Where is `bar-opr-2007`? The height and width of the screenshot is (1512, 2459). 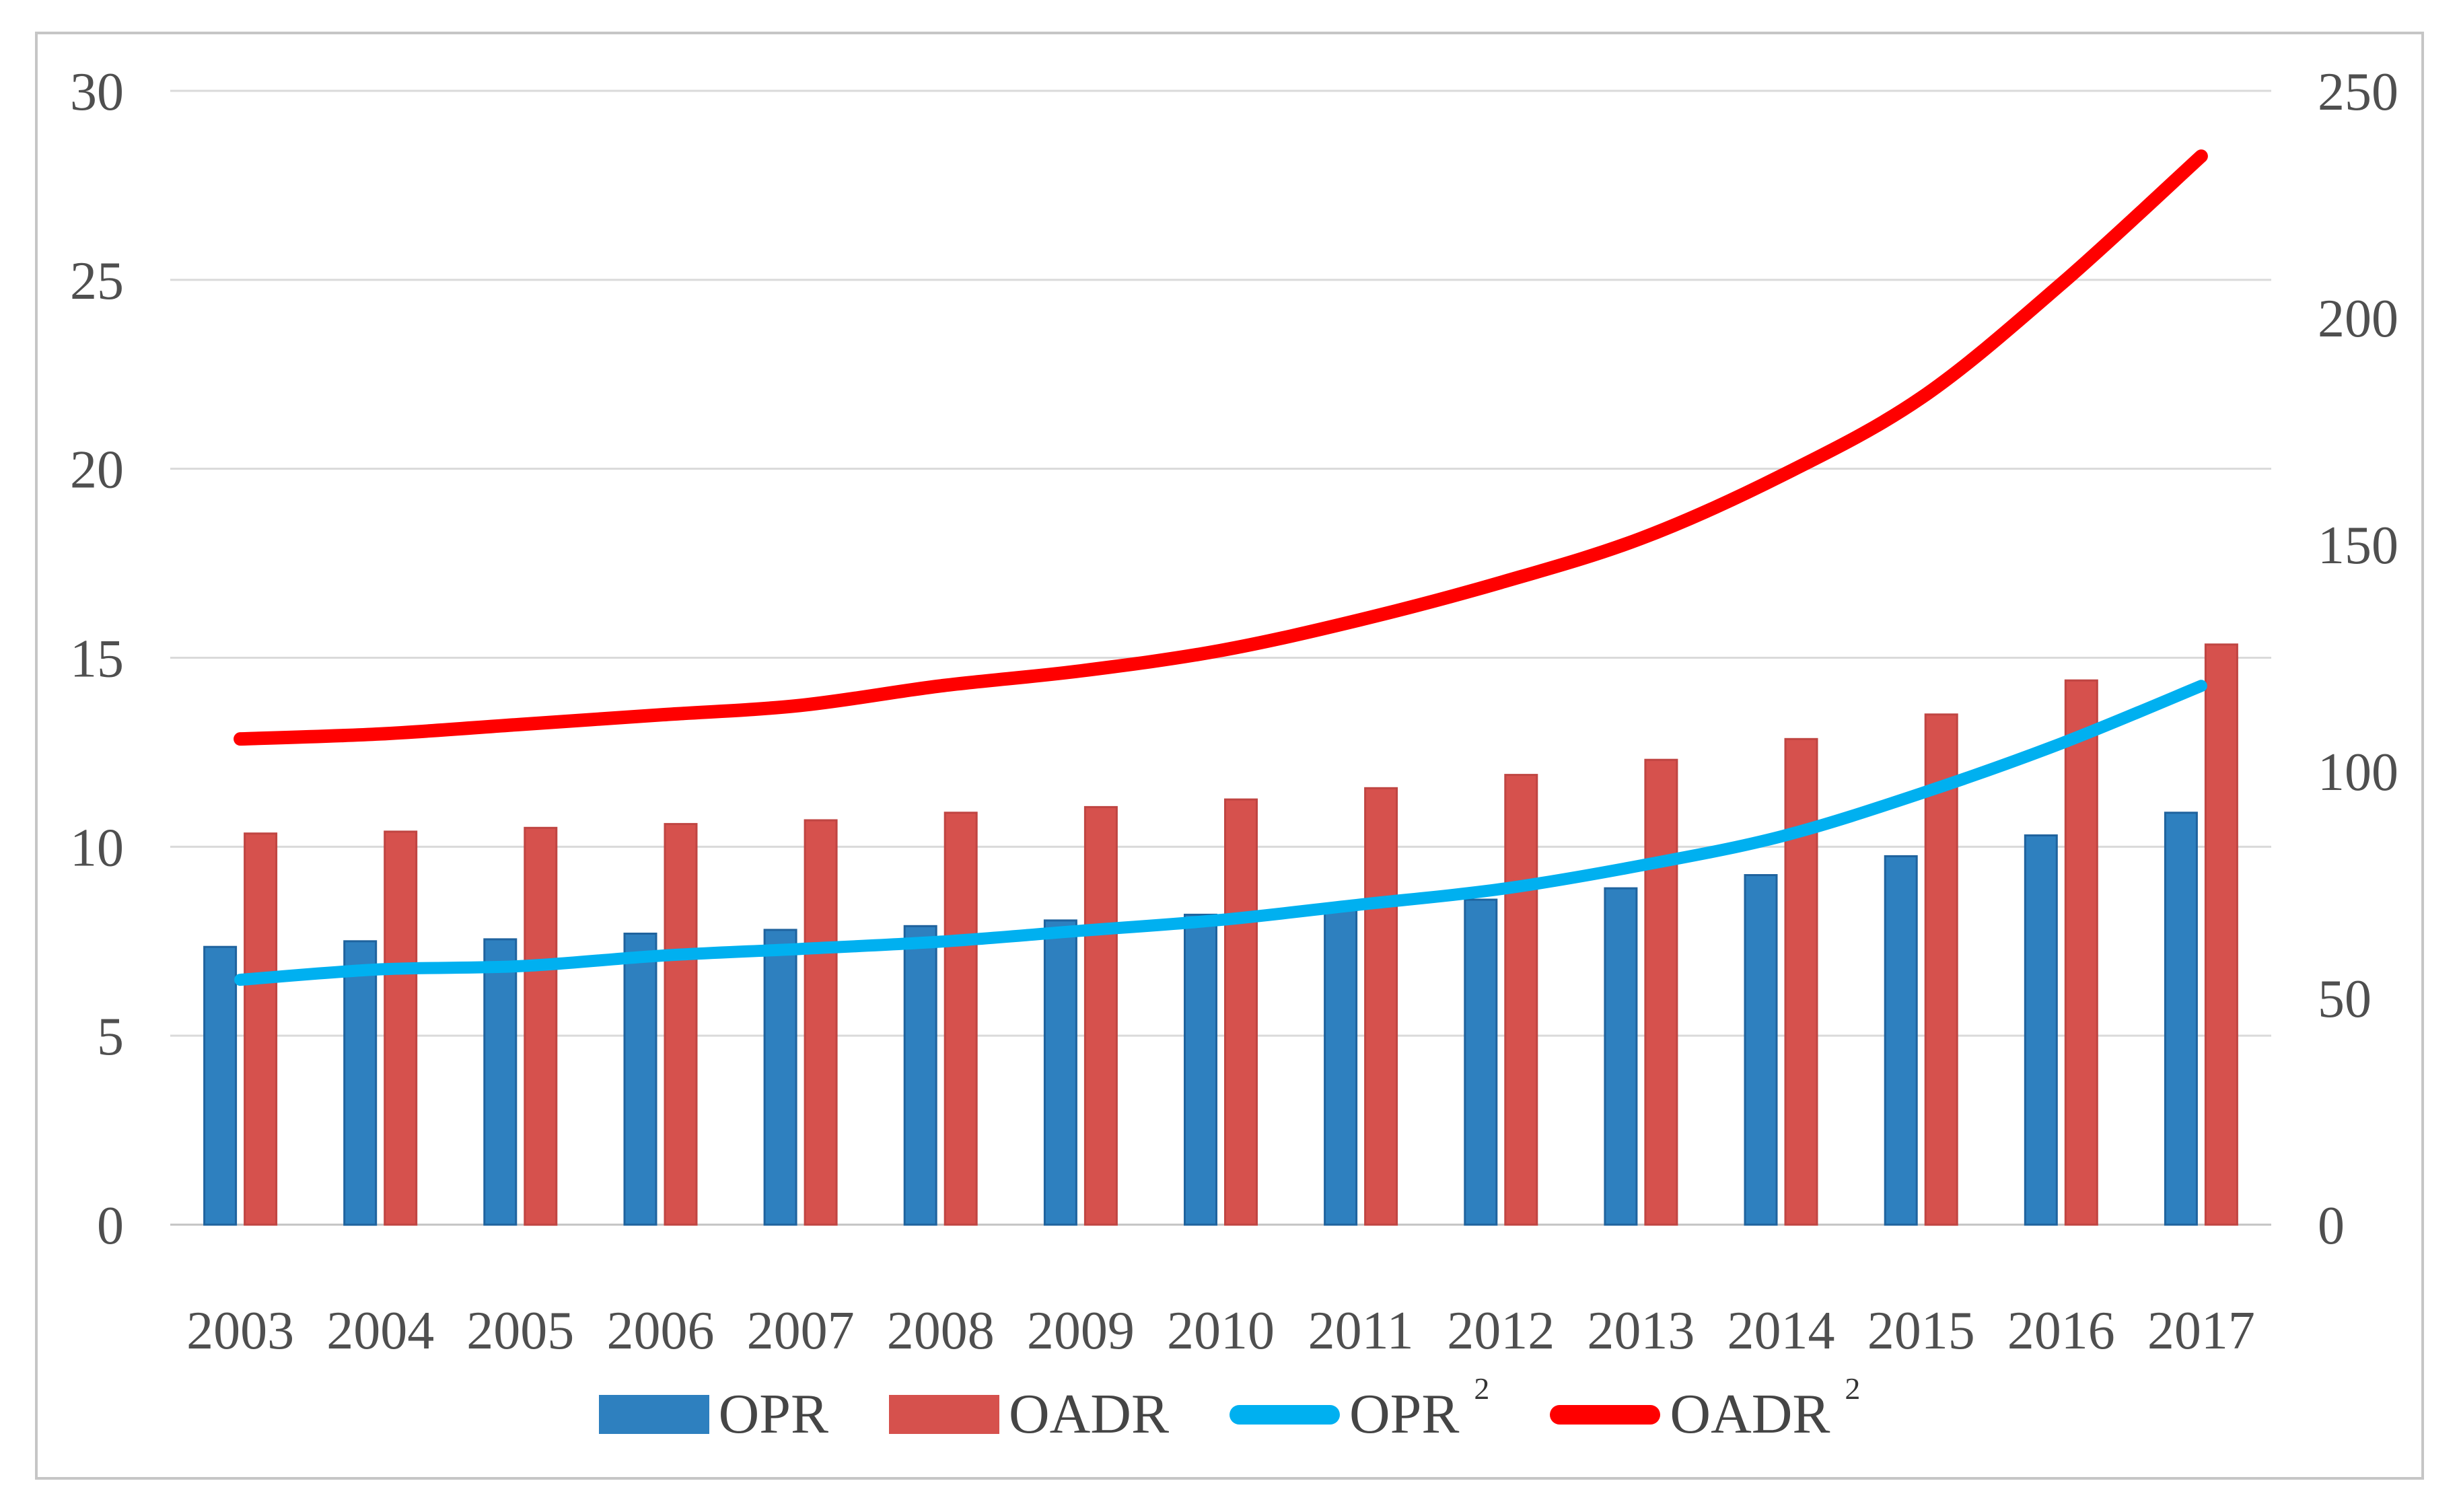 bar-opr-2007 is located at coordinates (780, 1077).